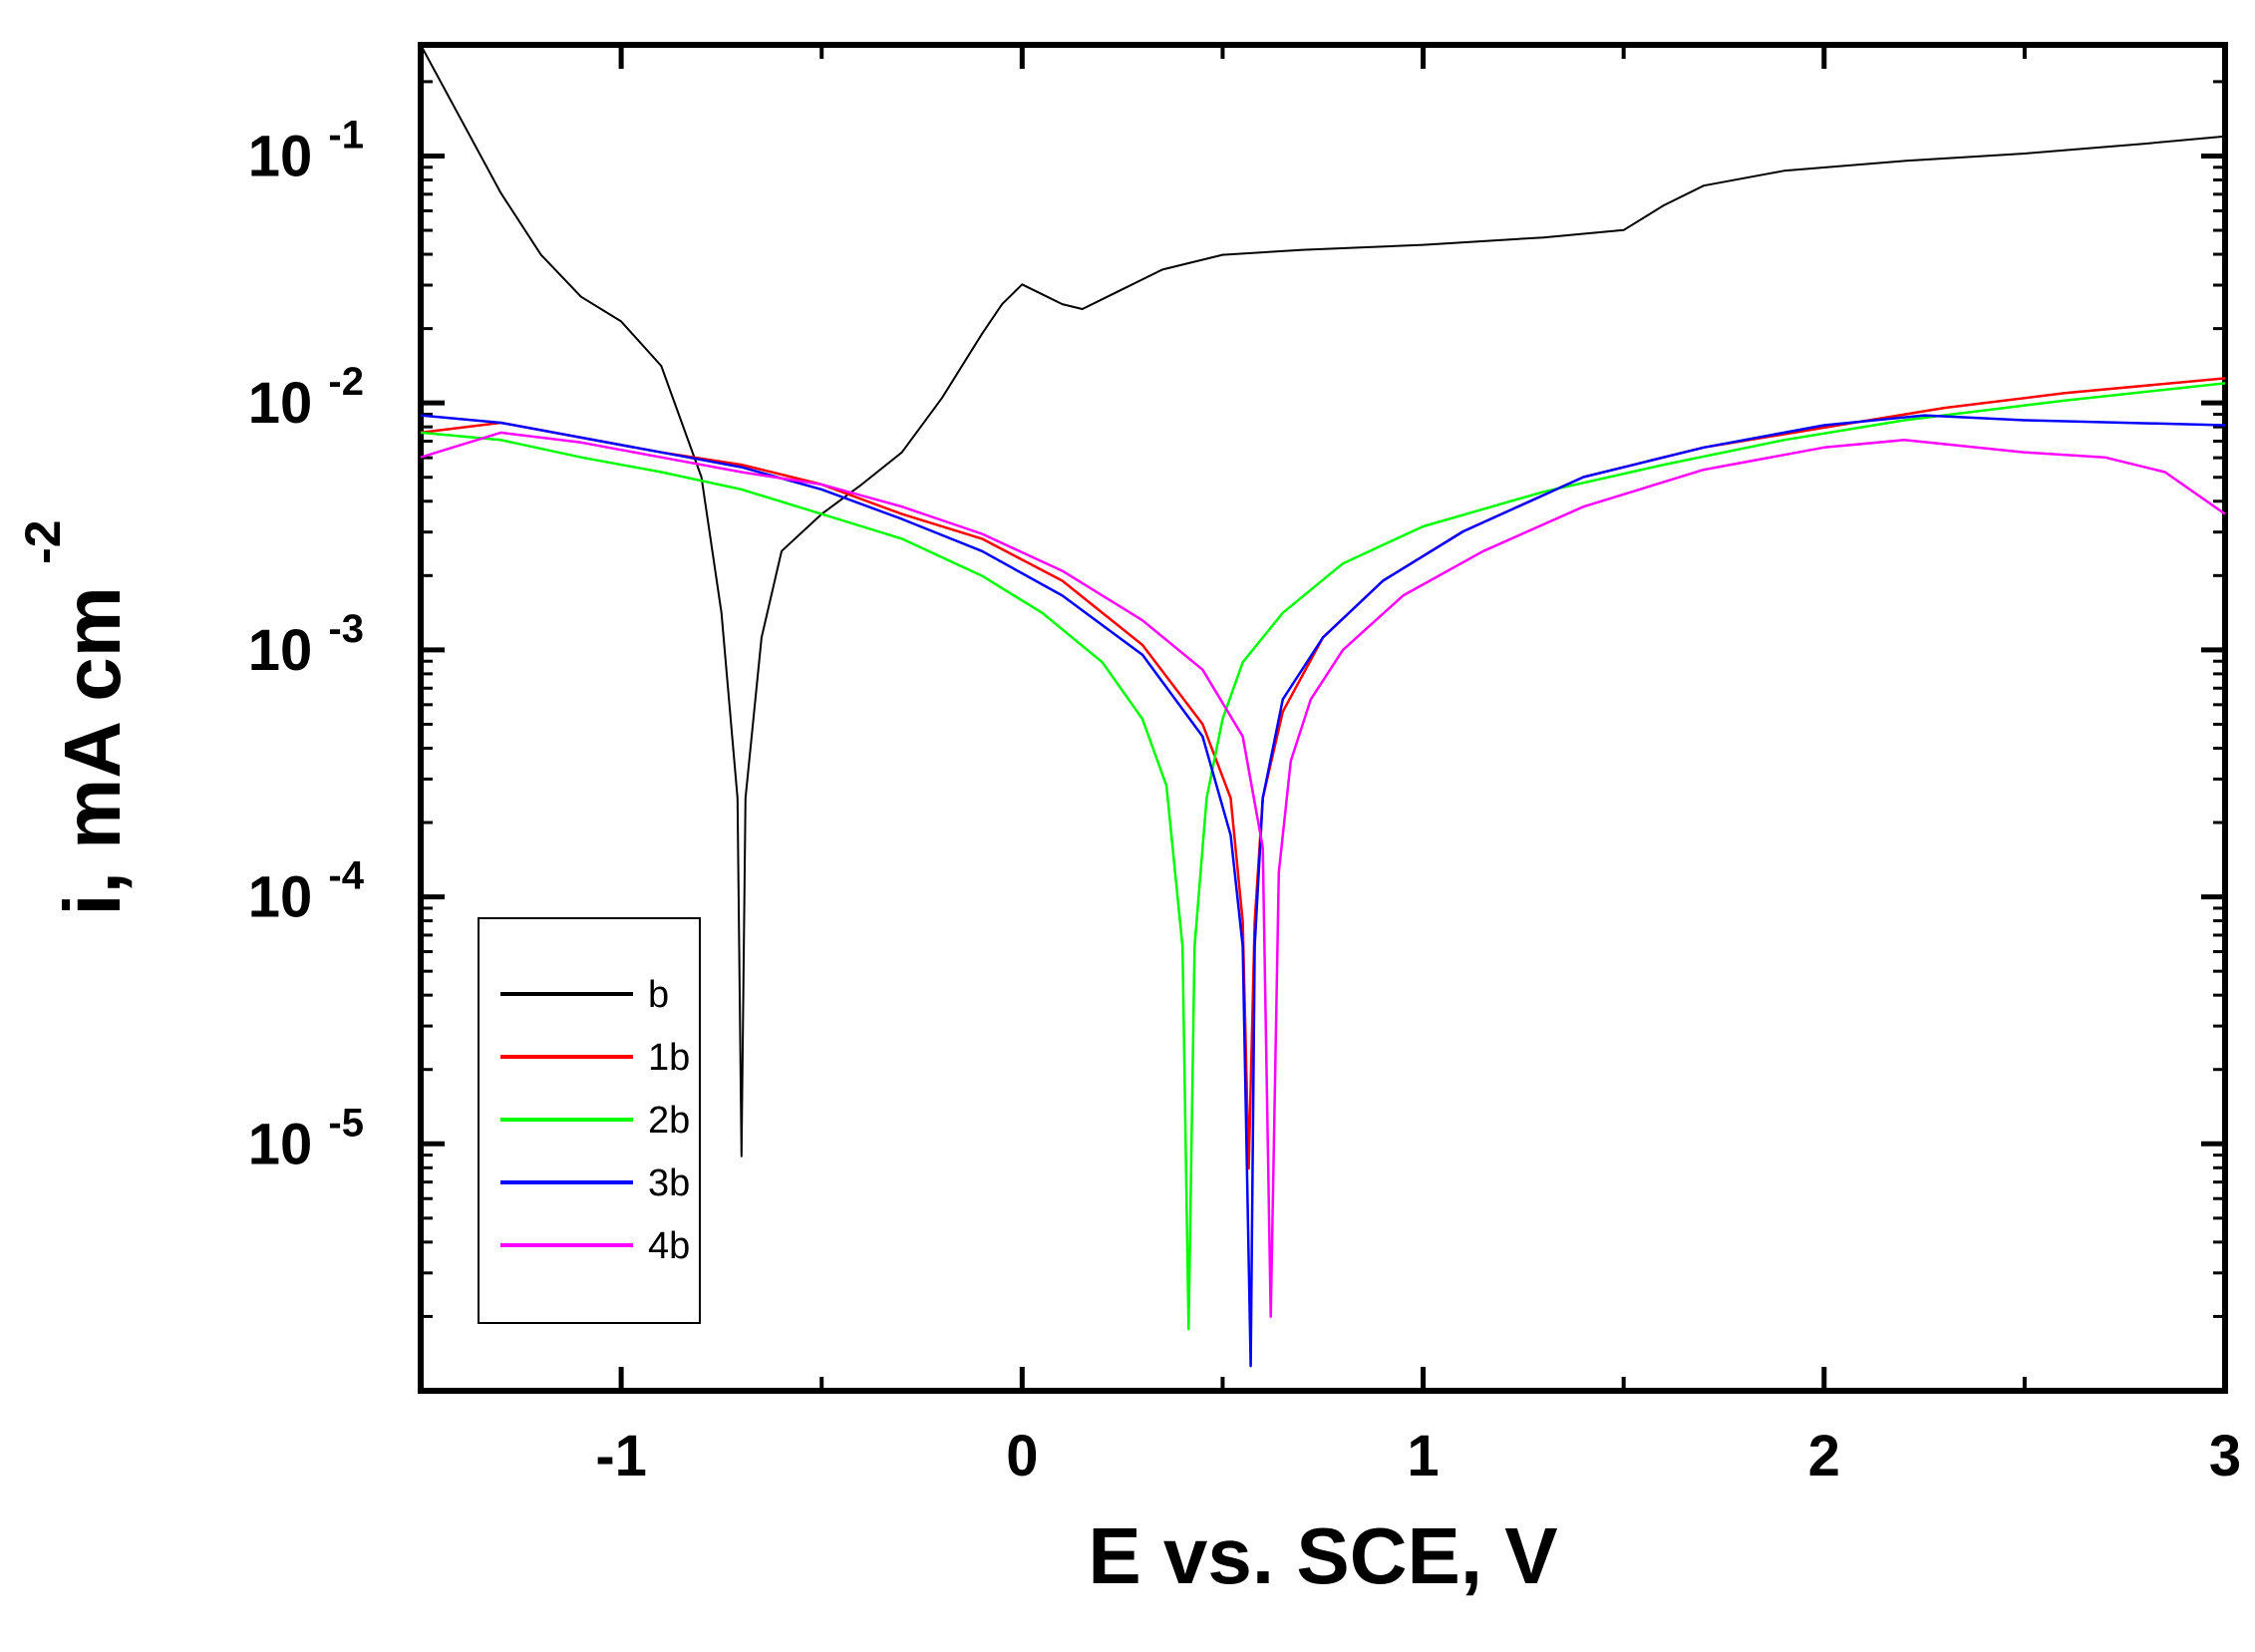 The image size is (2255, 1652). What do you see at coordinates (669, 1183) in the screenshot?
I see `legend-label-3b: 3b` at bounding box center [669, 1183].